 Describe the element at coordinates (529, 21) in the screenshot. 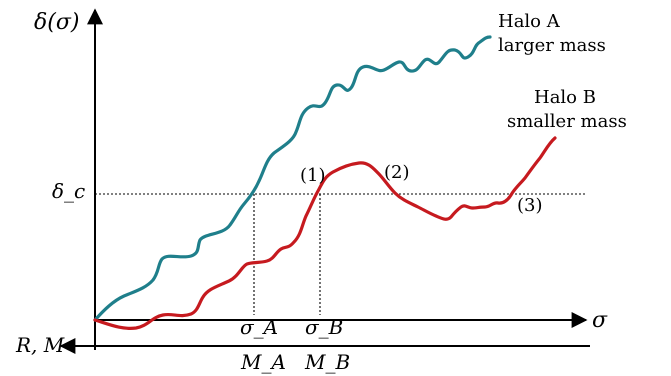

I see `halo-a-title: Halo A` at that location.